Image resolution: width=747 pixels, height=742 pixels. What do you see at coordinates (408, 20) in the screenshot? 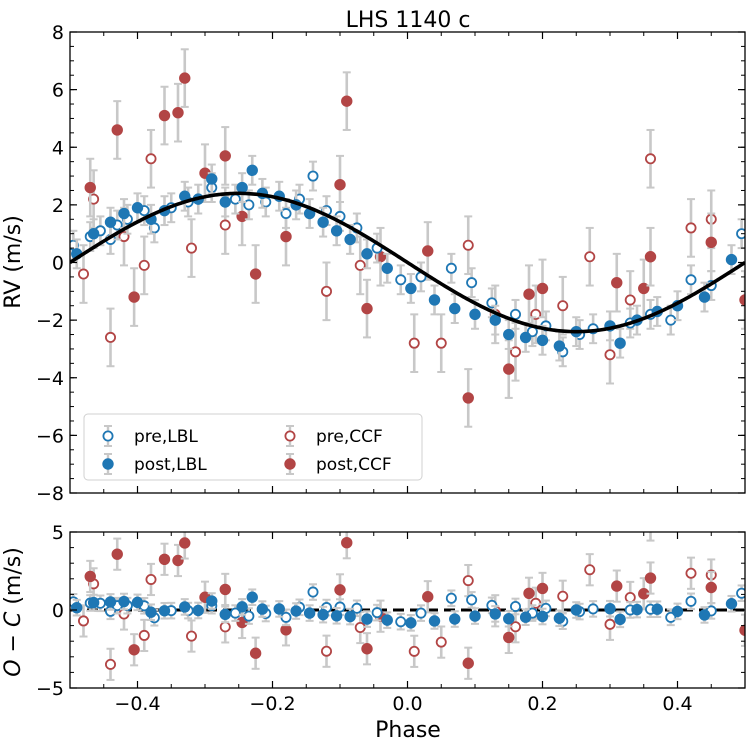
I see `chart-title: LHS 1140 c` at bounding box center [408, 20].